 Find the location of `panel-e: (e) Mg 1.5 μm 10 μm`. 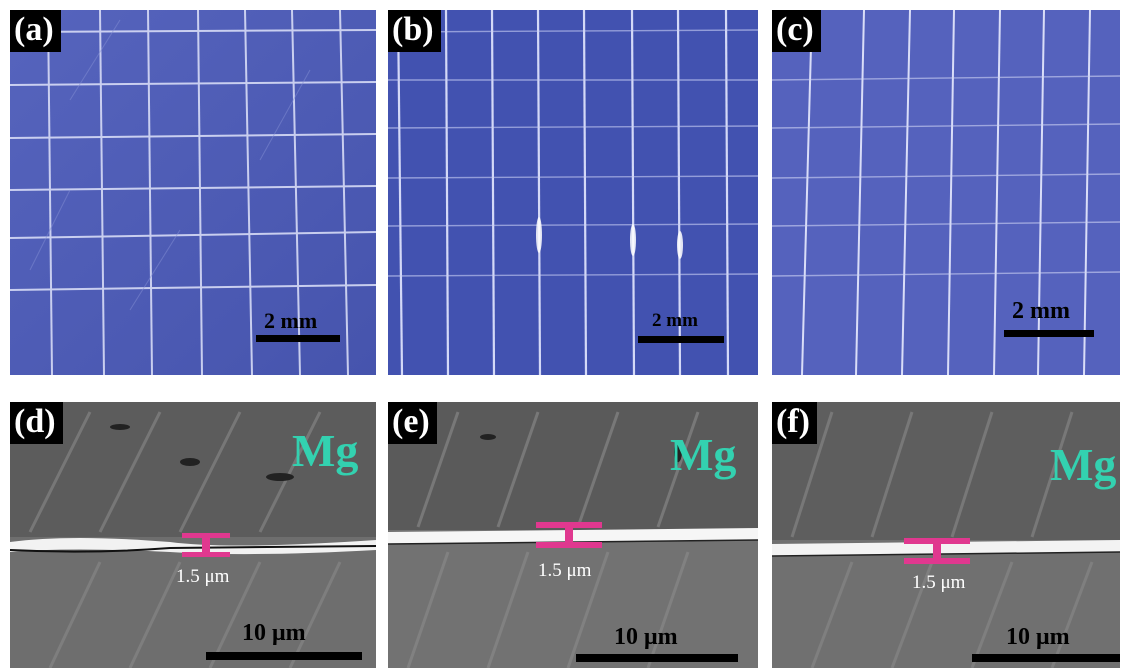

panel-e: (e) Mg 1.5 μm 10 μm is located at coordinates (573, 535).